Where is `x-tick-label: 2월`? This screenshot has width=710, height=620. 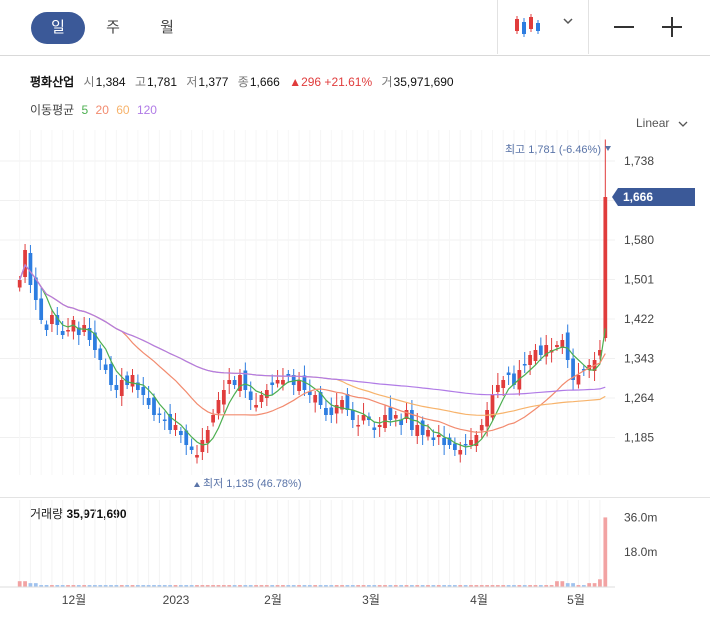
x-tick-label: 2월 is located at coordinates (273, 600).